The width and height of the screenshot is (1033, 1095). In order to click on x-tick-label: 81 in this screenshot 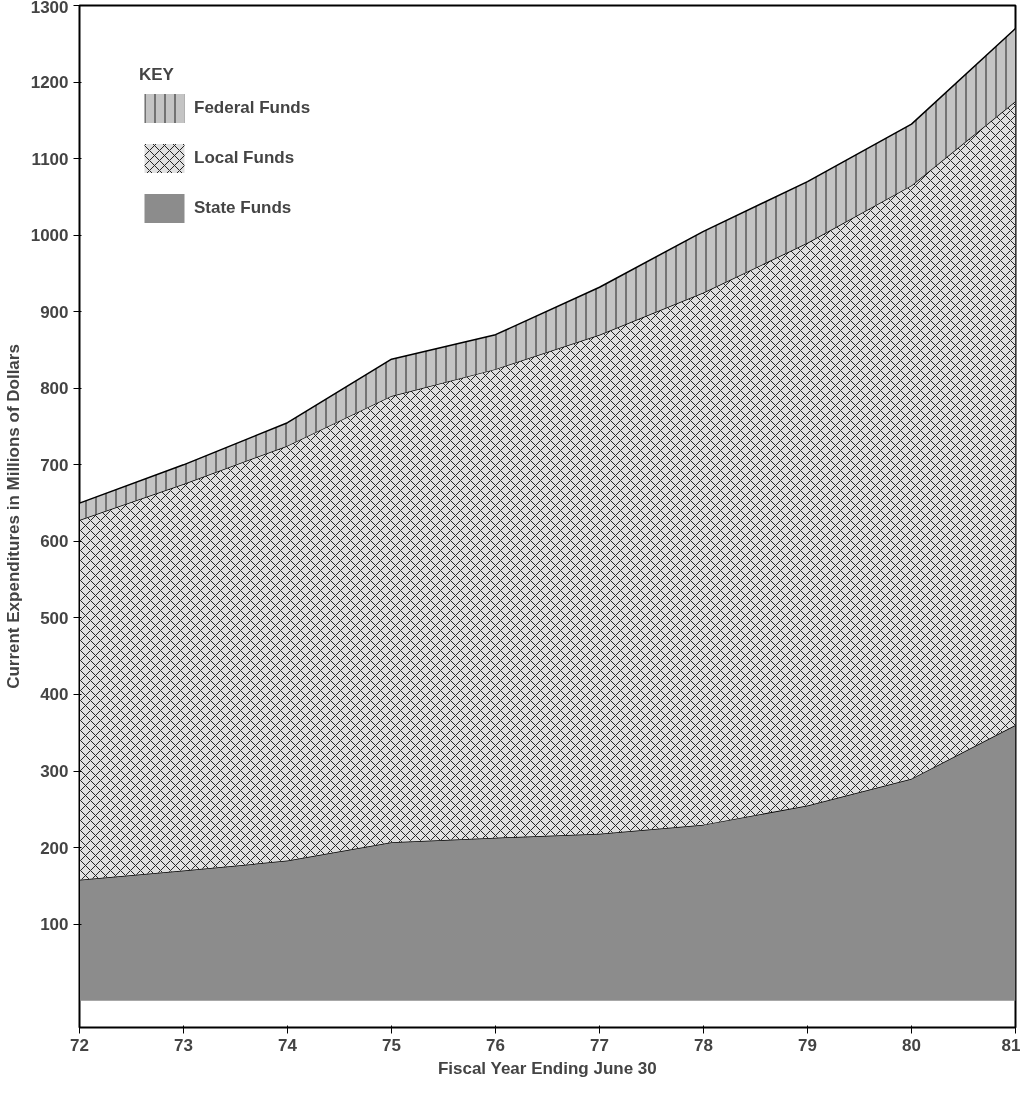, I will do `click(1011, 1045)`.